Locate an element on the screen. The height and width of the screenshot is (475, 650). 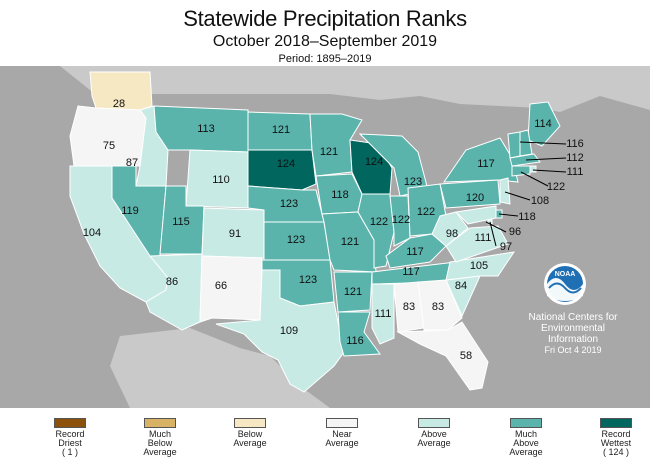
state-rank-ky: 117 is located at coordinates (415, 252).